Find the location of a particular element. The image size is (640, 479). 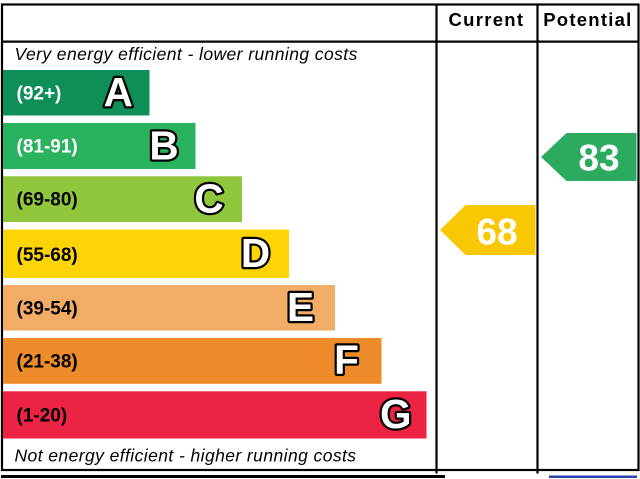

svg-text: F is located at coordinates (346, 360).